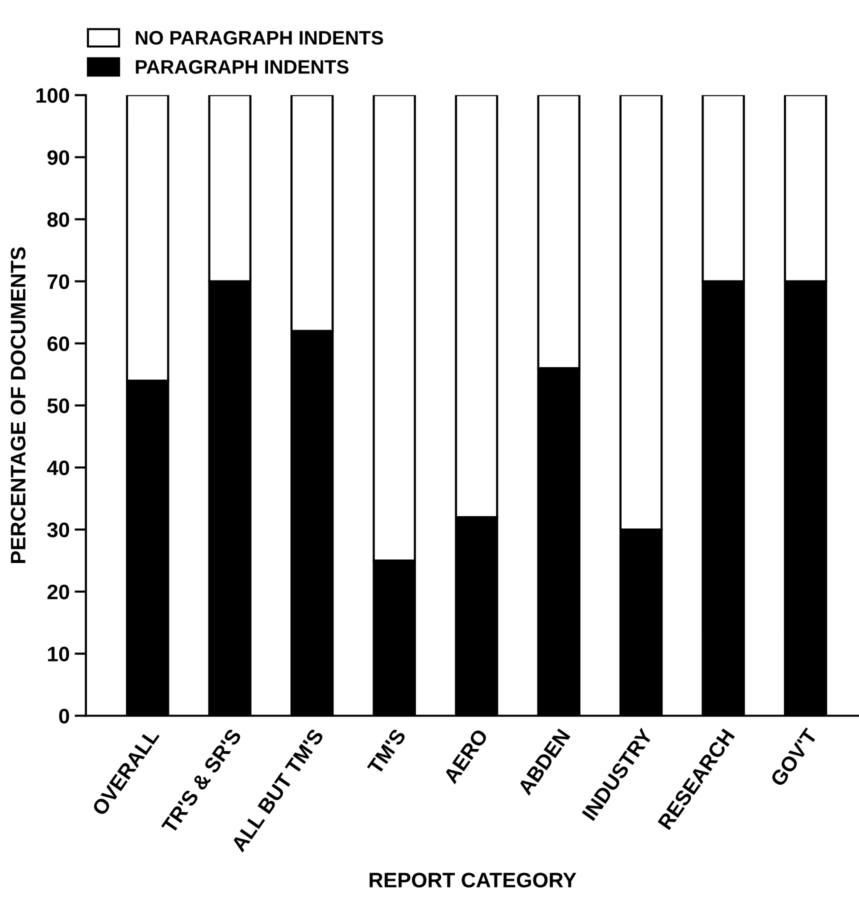 The height and width of the screenshot is (906, 859). Describe the element at coordinates (64, 716) in the screenshot. I see `y-tick-label: 0` at that location.